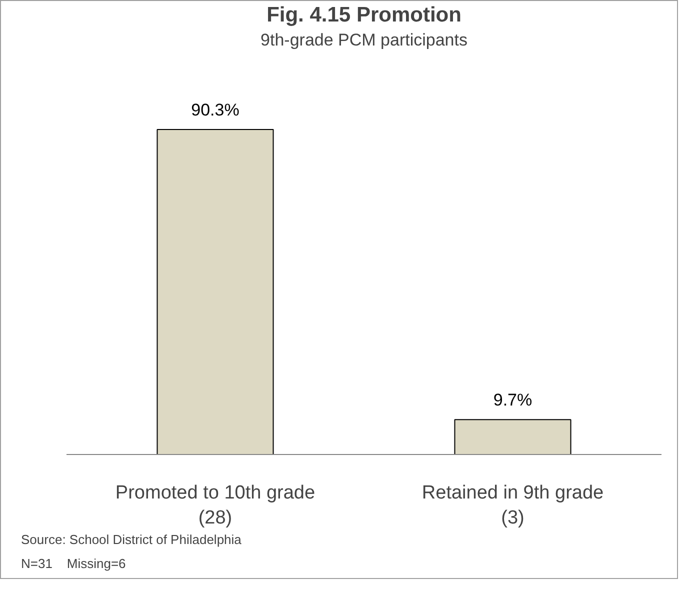 The image size is (680, 592). Describe the element at coordinates (512, 400) in the screenshot. I see `data-label: 9.7%` at that location.